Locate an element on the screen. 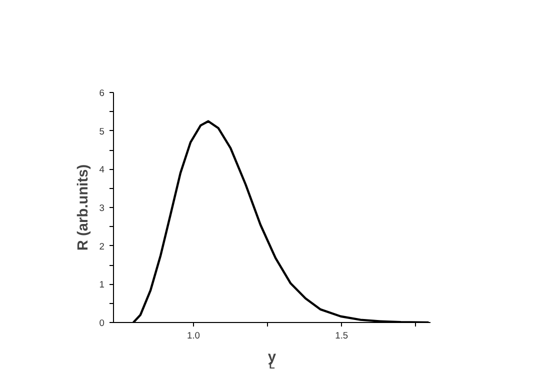 Image resolution: width=540 pixels, height=382 pixels. y-axis-title: R (arb.units) is located at coordinates (83, 207).